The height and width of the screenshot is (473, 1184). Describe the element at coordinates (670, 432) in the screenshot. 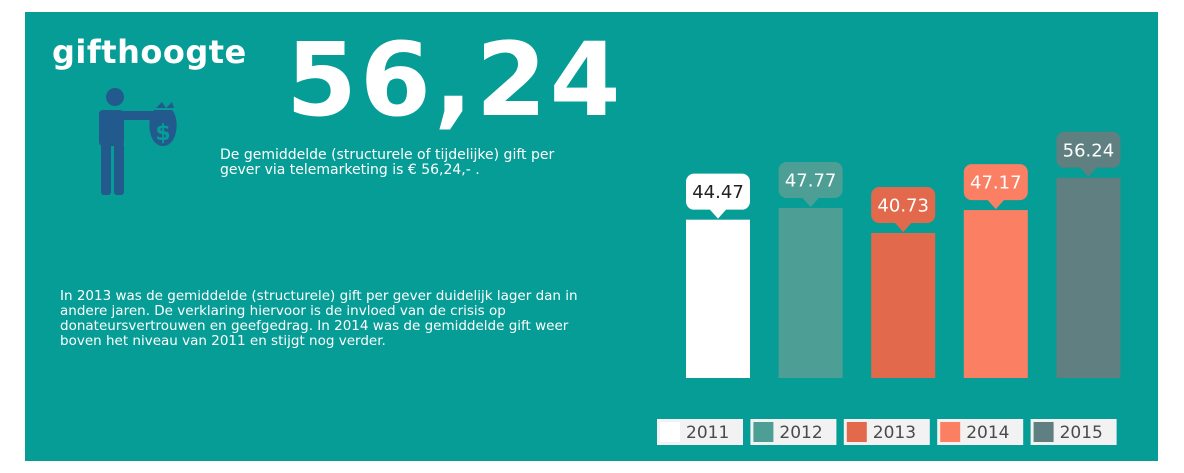

I see `legend-swatch-2011` at that location.